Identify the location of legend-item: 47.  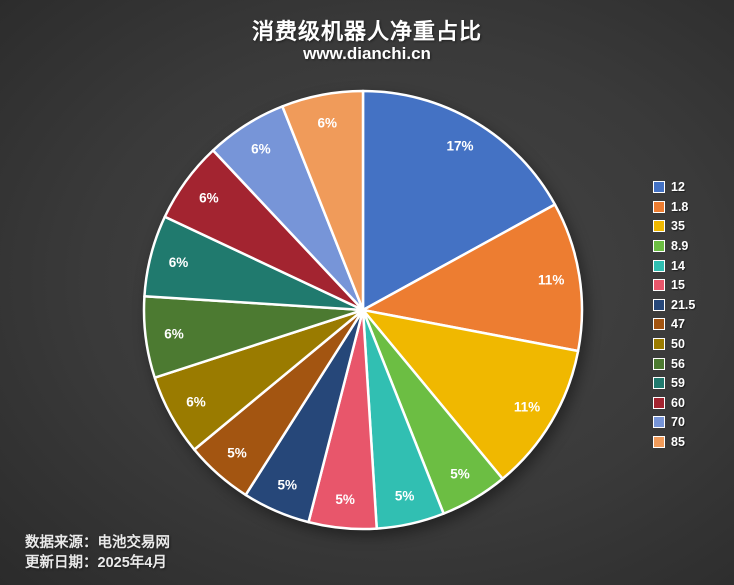
(674, 324).